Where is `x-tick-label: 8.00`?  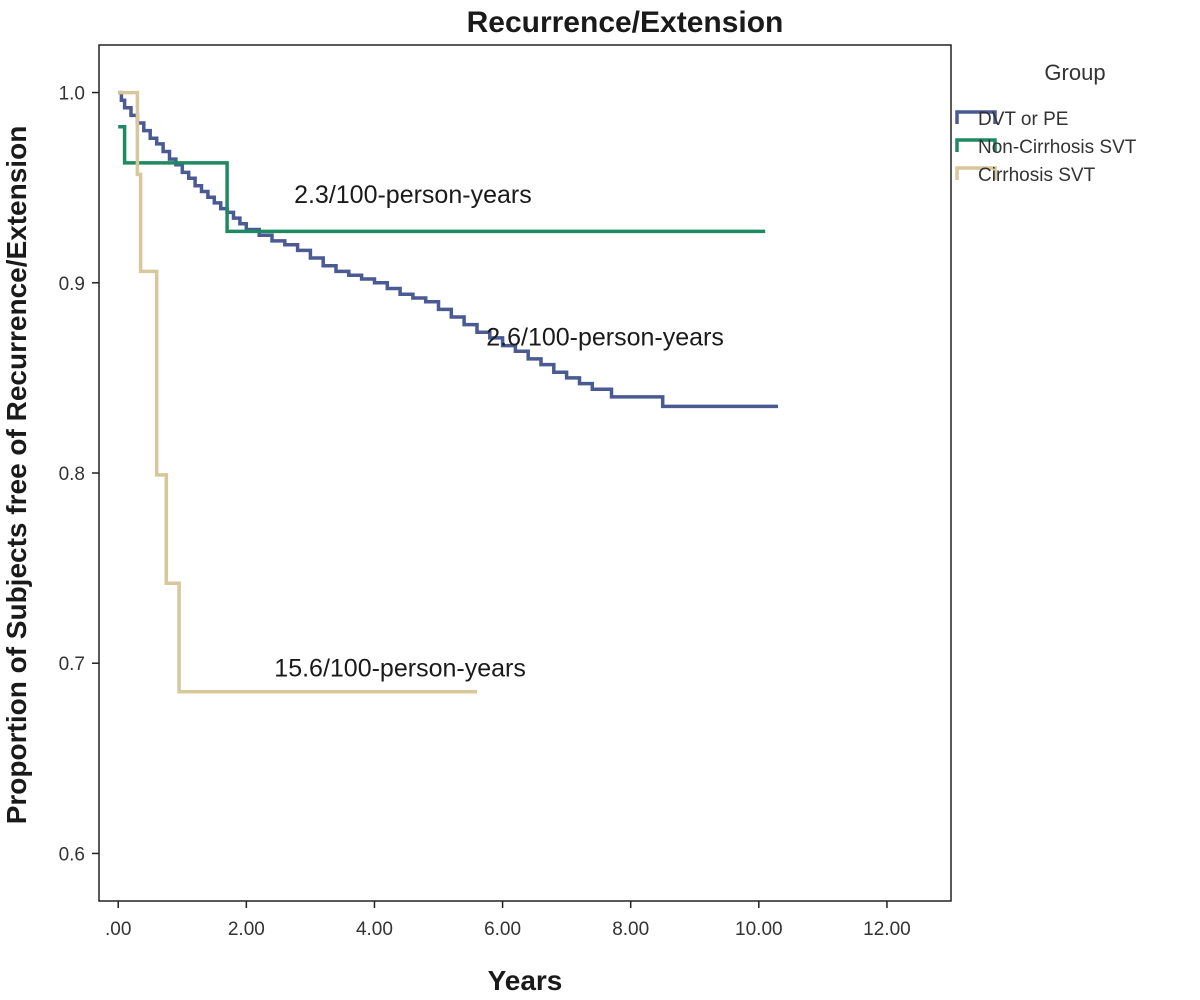
x-tick-label: 8.00 is located at coordinates (630, 929).